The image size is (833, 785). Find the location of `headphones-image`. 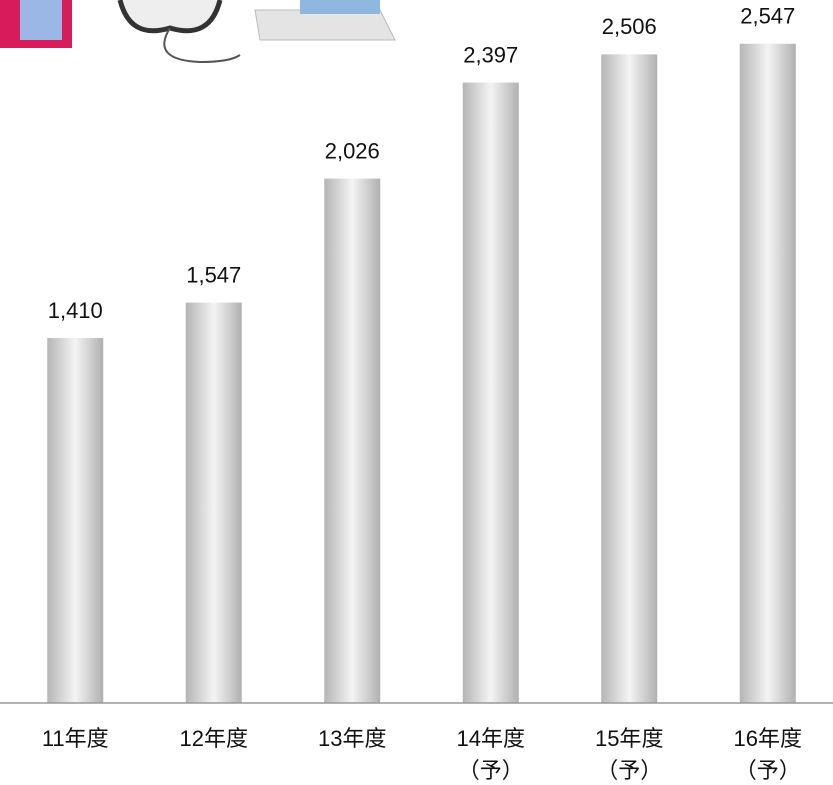

headphones-image is located at coordinates (170, 17).